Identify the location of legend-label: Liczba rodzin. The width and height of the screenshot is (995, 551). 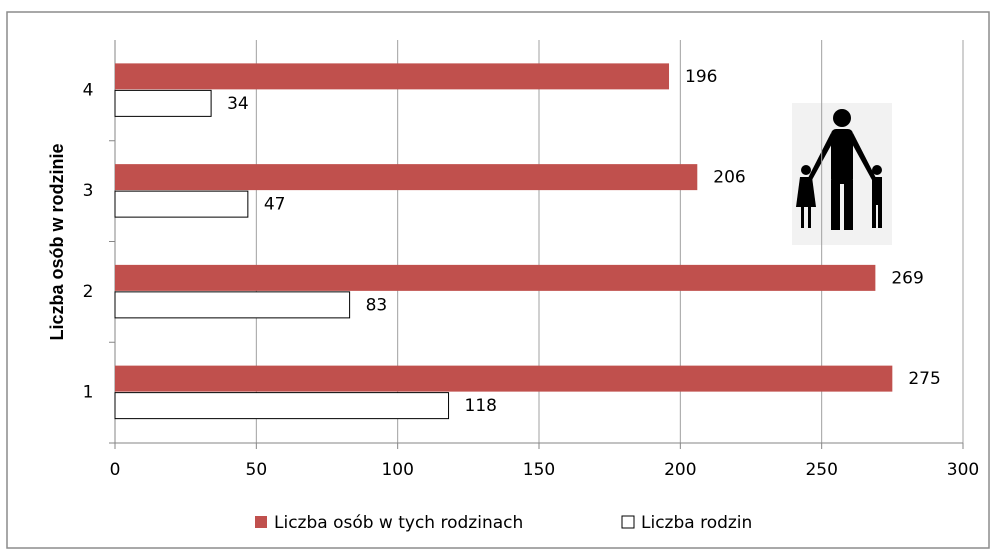
(696, 523).